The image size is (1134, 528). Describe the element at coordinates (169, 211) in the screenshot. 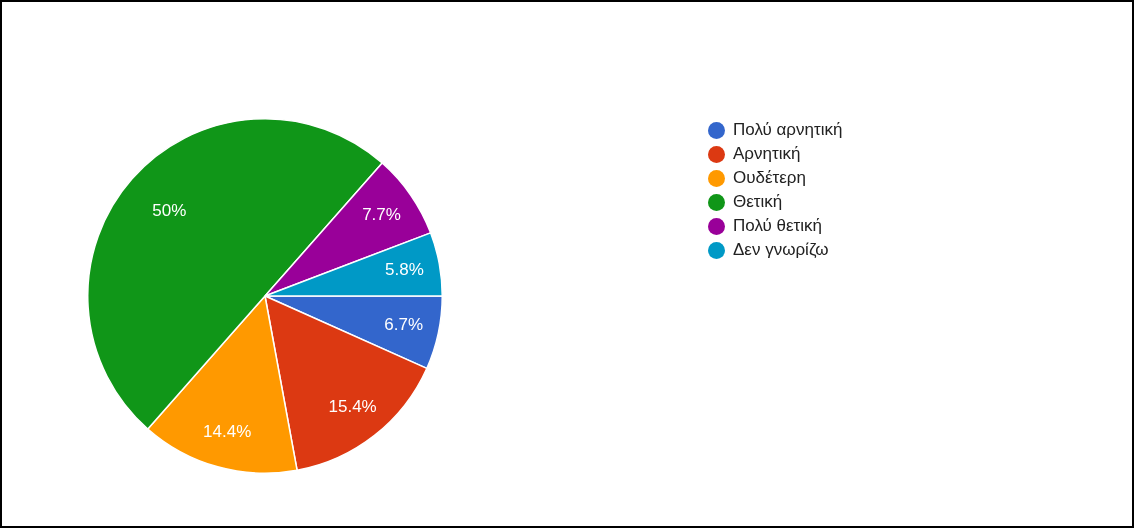

I see `data-label: 50%` at that location.